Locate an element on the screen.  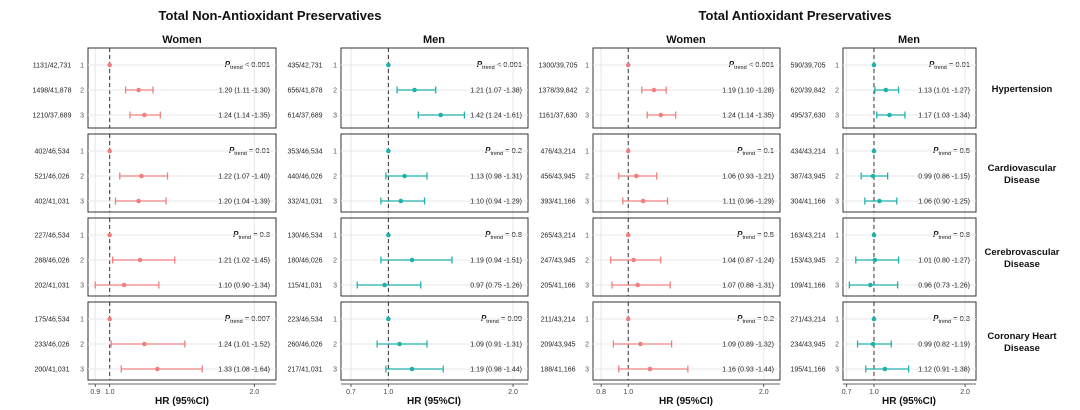
row-case-count: 260/46,026 is located at coordinates (304, 345).